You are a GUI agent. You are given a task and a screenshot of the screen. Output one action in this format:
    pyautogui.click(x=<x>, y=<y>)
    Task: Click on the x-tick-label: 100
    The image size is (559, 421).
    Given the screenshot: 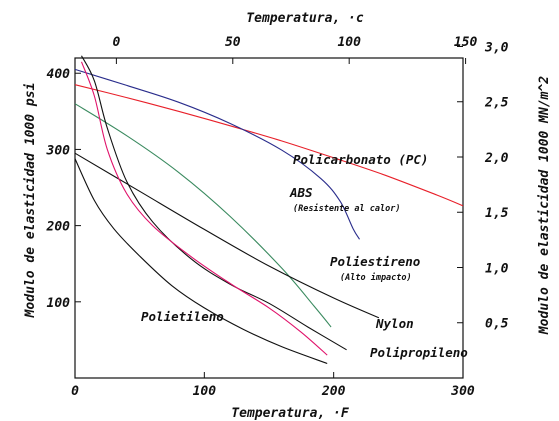 What is the action you would take?
    pyautogui.click(x=205, y=391)
    